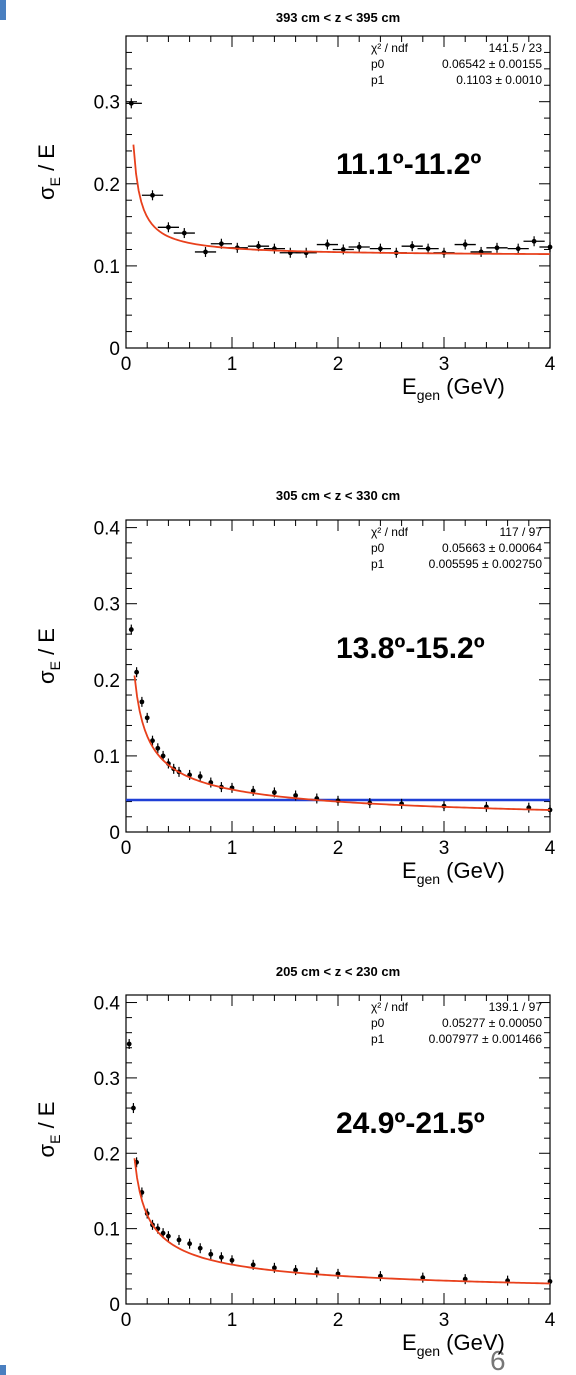 The image size is (576, 1375). Describe the element at coordinates (516, 1007) in the screenshot. I see `stats-value: 139.1 / 97` at that location.